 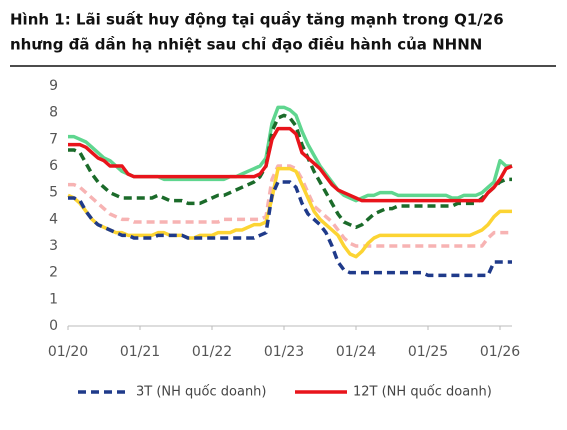 What do you see at coordinates (500, 352) in the screenshot?
I see `x-tick-label: 01/26` at bounding box center [500, 352].